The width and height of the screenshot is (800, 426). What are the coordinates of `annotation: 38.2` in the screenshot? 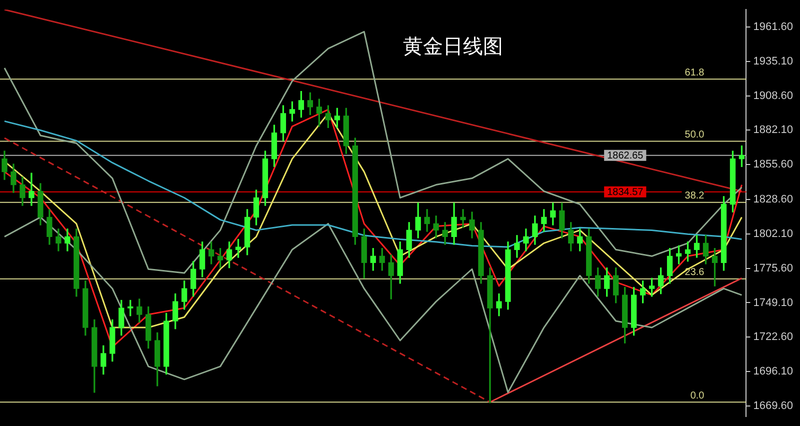 It's located at (694, 196).